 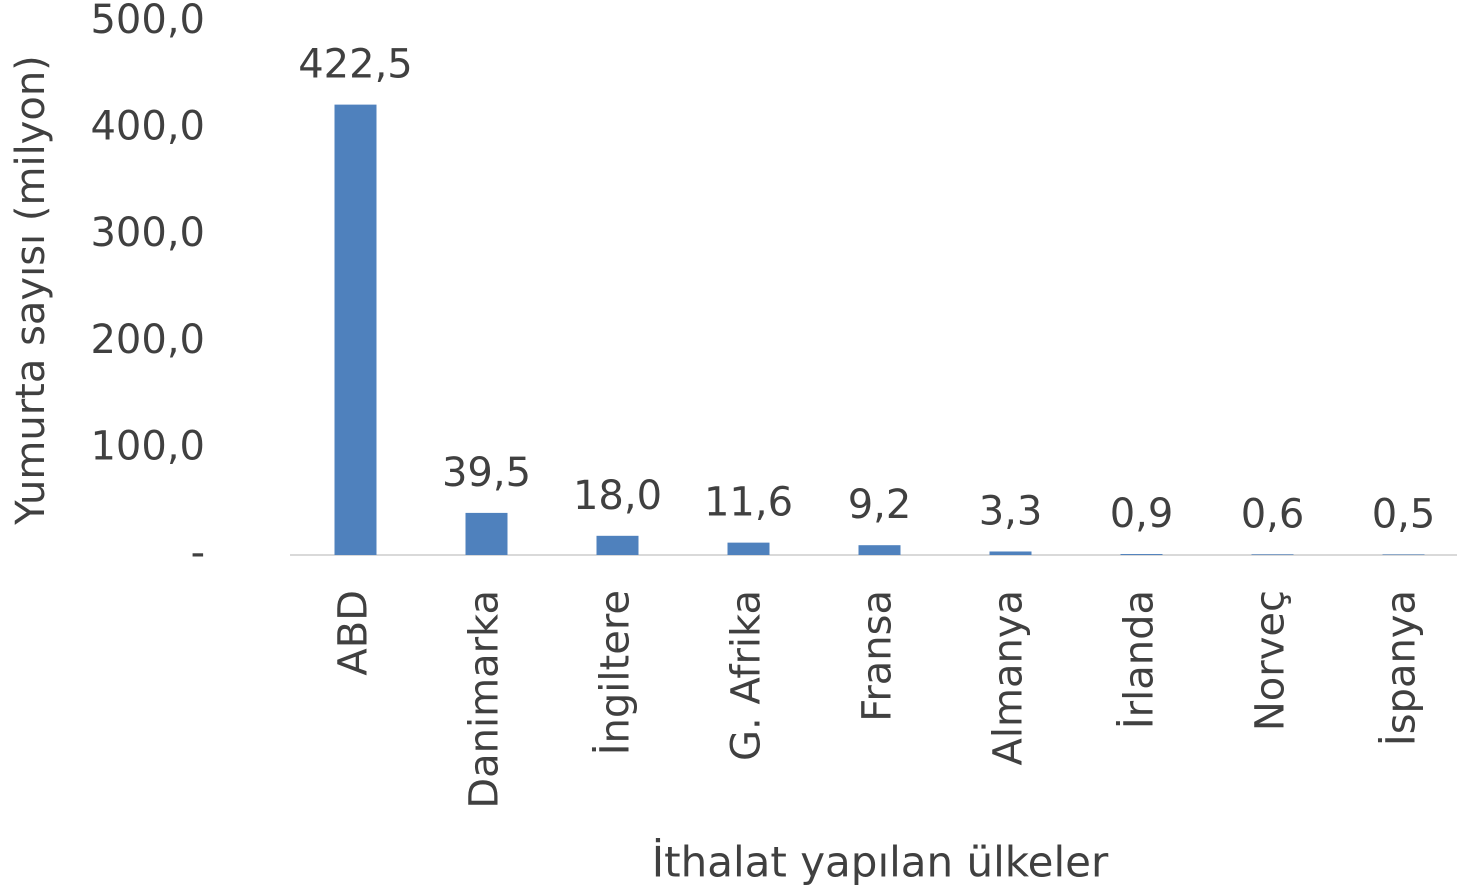 I want to click on x-tick-label: Almanya, so click(x=1009, y=678).